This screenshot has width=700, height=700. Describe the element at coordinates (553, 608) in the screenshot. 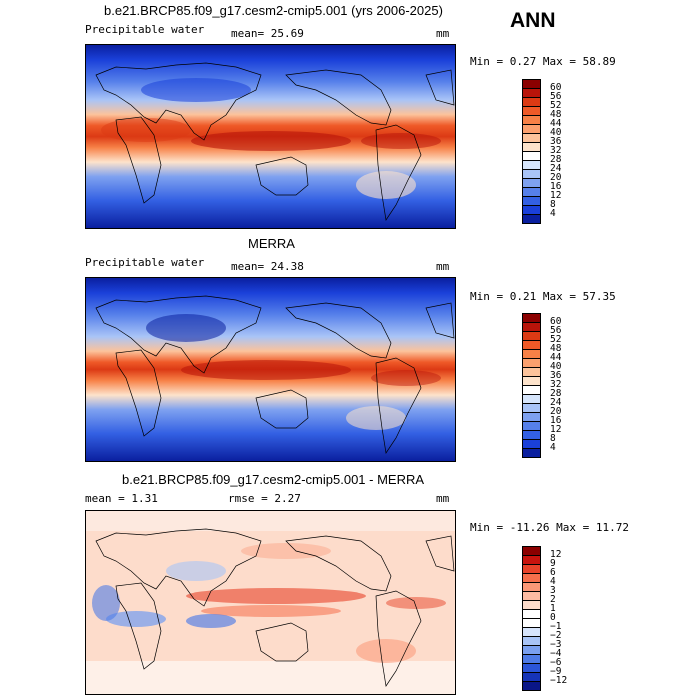

I see `colorbar-tick-label: 1` at that location.